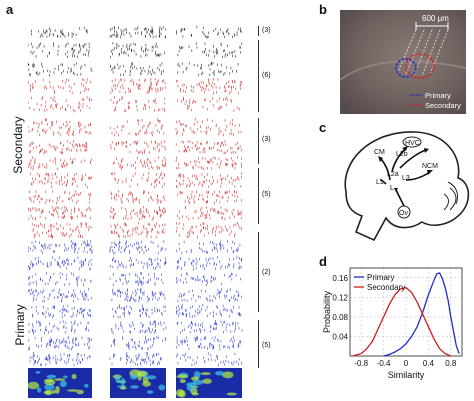 The image size is (474, 401). Describe the element at coordinates (266, 272) in the screenshot. I see `group-count: (2)` at that location.